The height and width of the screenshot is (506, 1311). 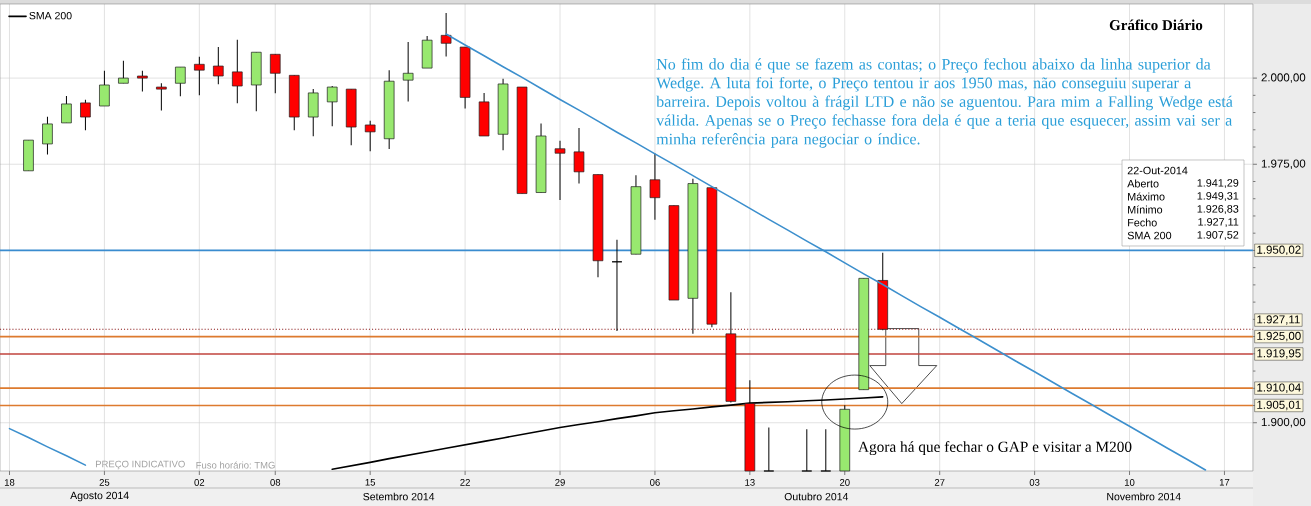 I want to click on x-tick-label: 25, so click(x=104, y=482).